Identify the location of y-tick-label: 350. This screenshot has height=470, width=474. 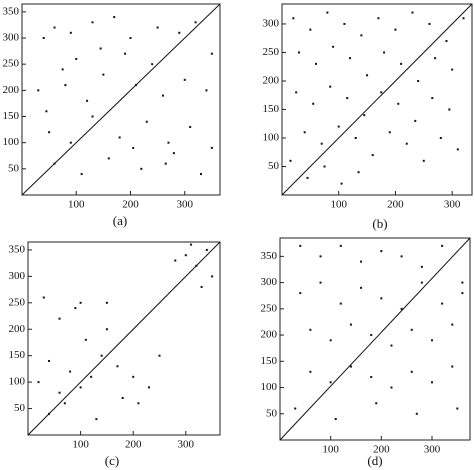
(11, 11).